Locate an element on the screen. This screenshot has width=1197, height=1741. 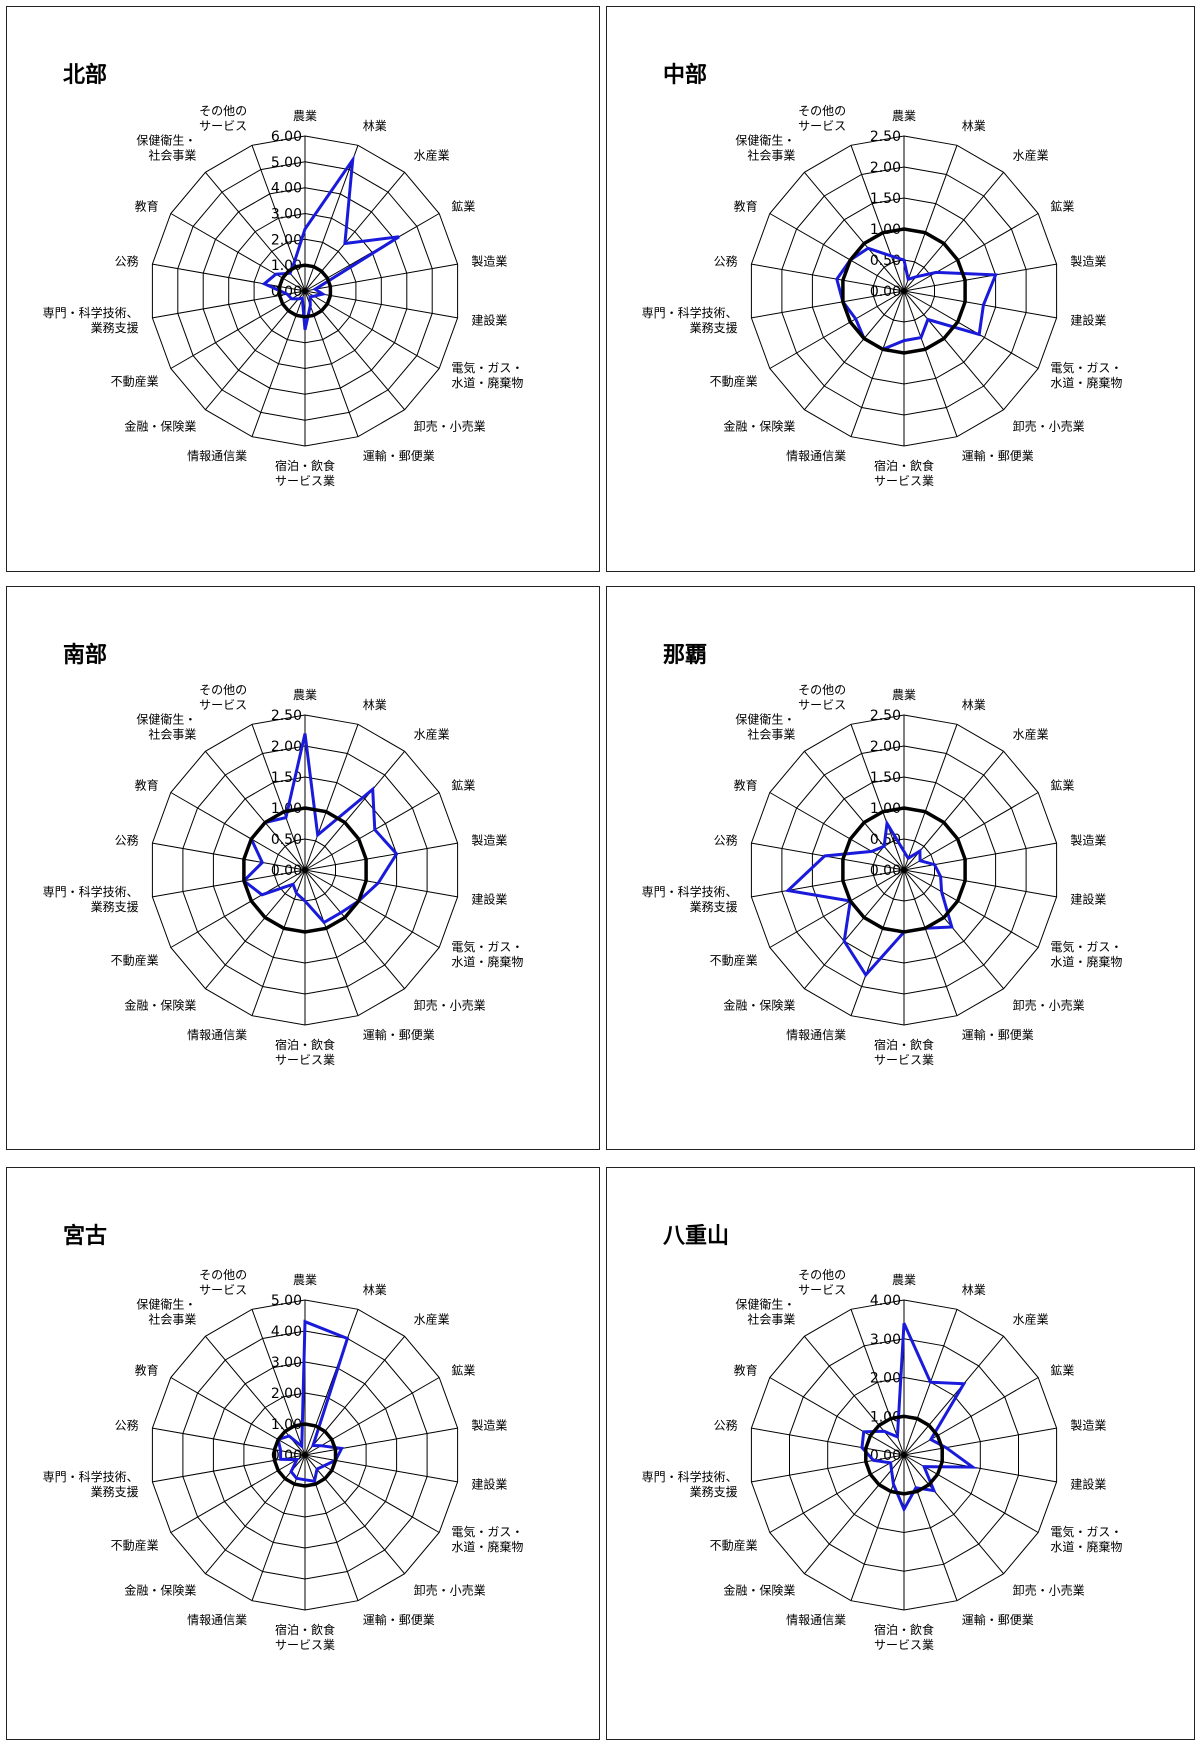
category-label: 保健衛生・社会事業 is located at coordinates (166, 727).